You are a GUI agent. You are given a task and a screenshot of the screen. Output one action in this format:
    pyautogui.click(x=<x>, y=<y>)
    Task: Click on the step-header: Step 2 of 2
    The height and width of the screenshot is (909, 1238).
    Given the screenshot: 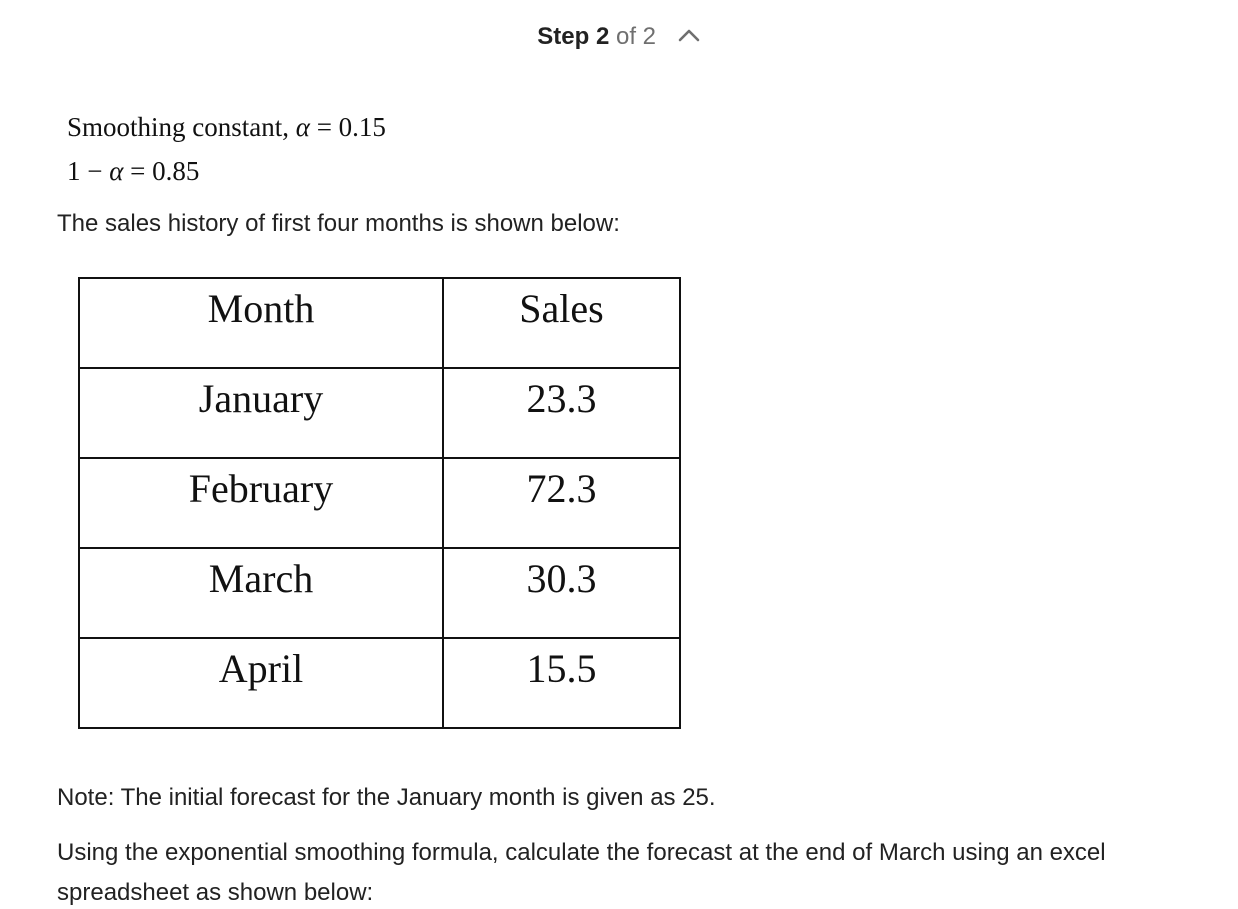 What is the action you would take?
    pyautogui.click(x=619, y=37)
    